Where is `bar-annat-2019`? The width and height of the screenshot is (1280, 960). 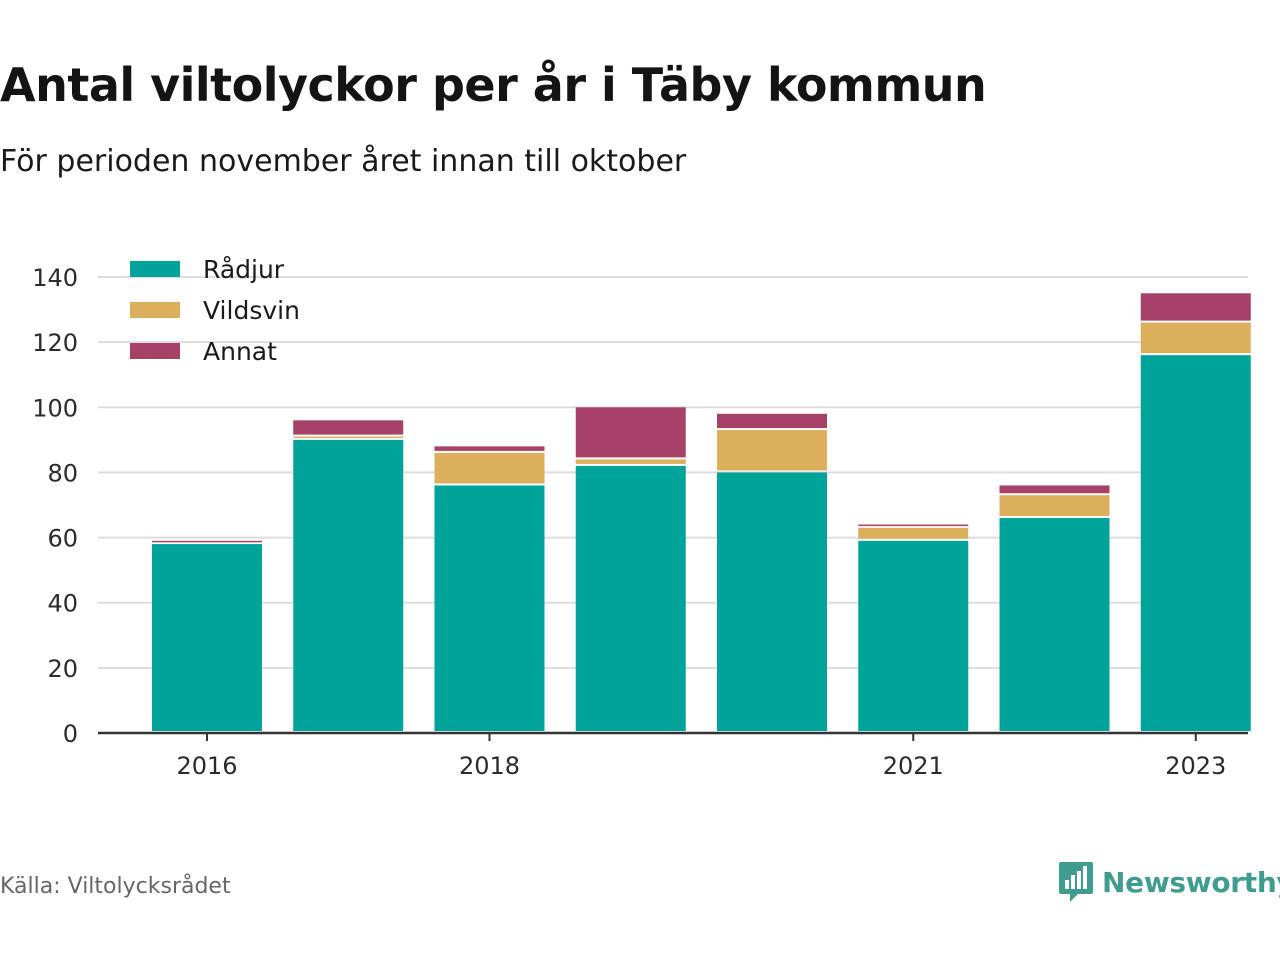 bar-annat-2019 is located at coordinates (630, 432).